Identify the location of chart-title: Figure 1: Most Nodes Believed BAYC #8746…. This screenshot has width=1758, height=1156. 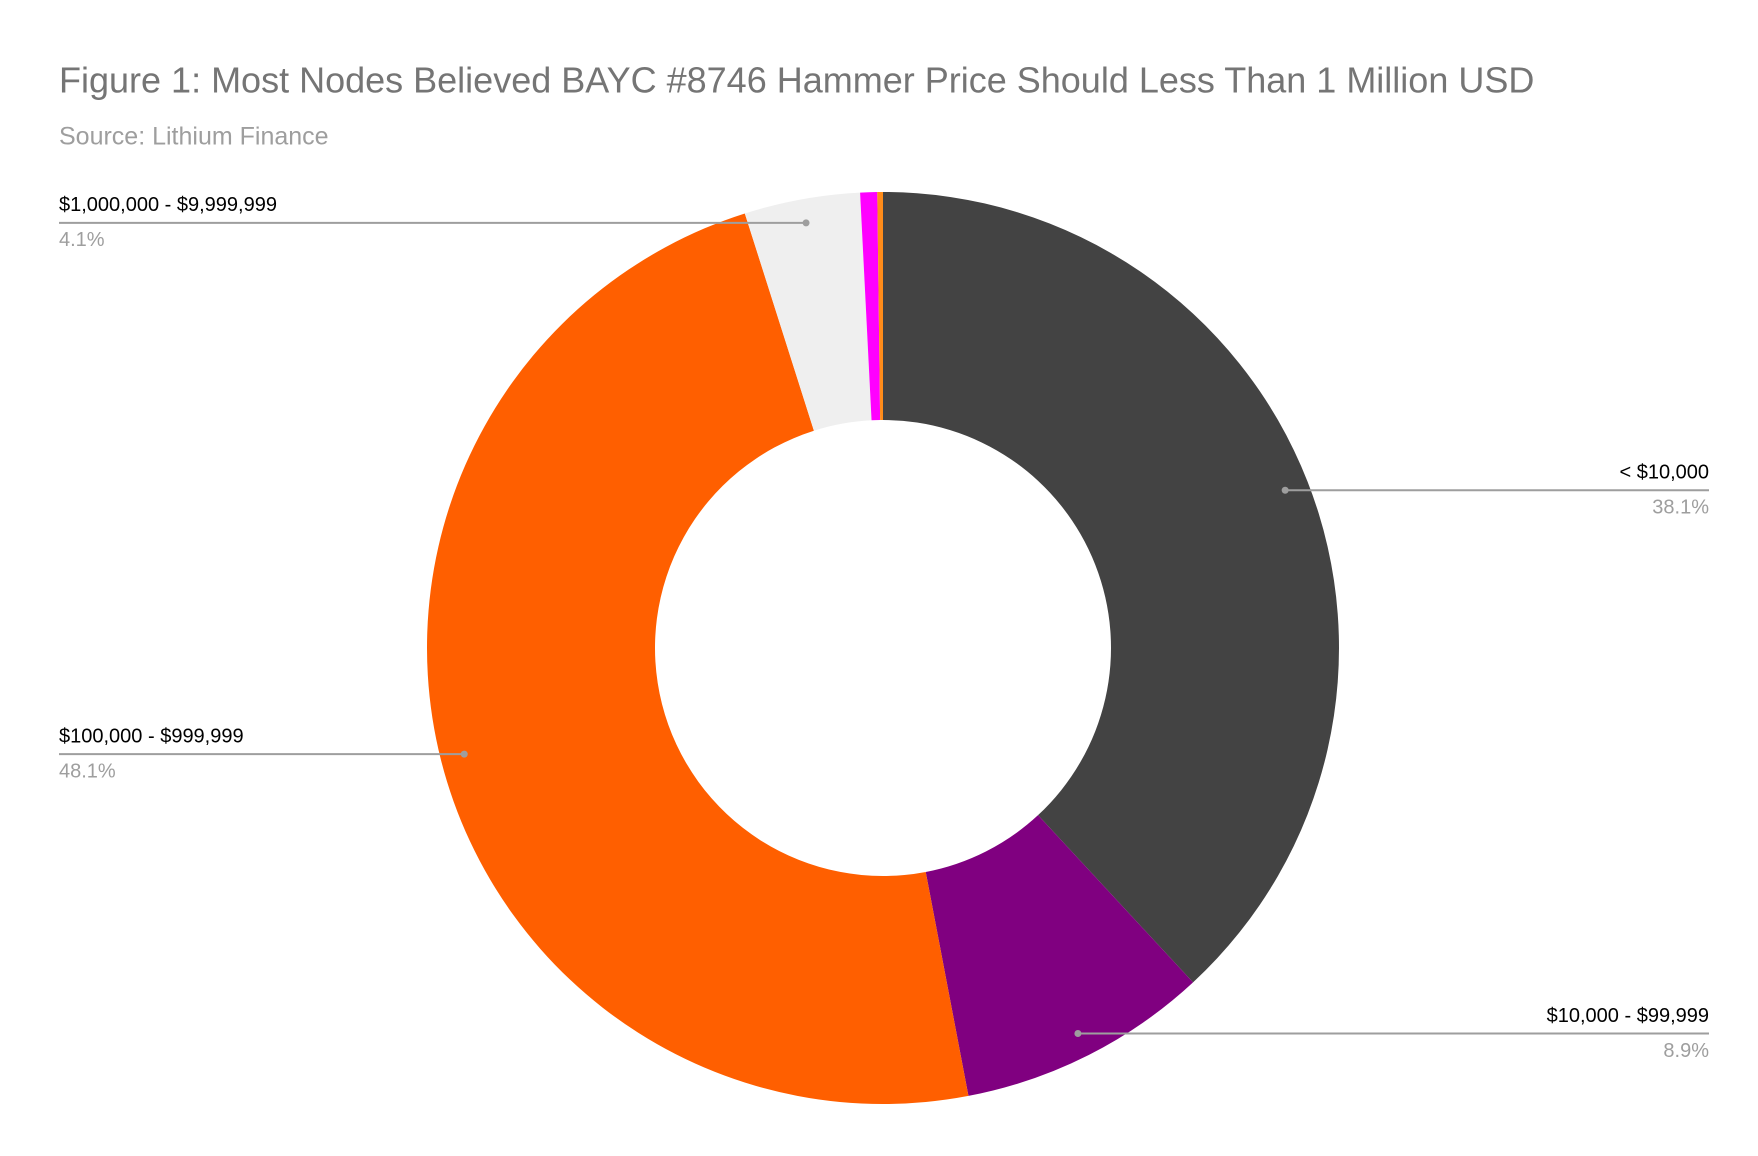
(796, 80).